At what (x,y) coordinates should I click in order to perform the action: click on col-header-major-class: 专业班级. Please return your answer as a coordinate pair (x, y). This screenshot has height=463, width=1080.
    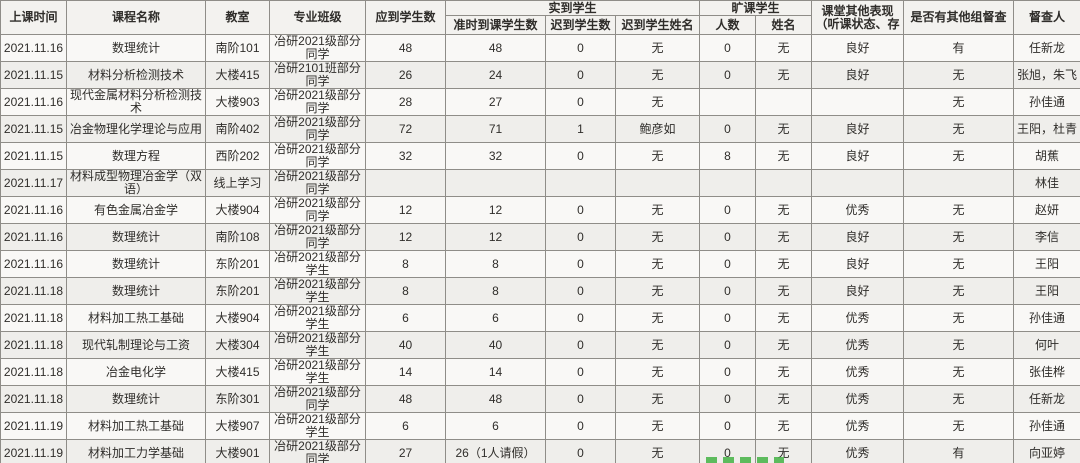
    Looking at the image, I should click on (317, 17).